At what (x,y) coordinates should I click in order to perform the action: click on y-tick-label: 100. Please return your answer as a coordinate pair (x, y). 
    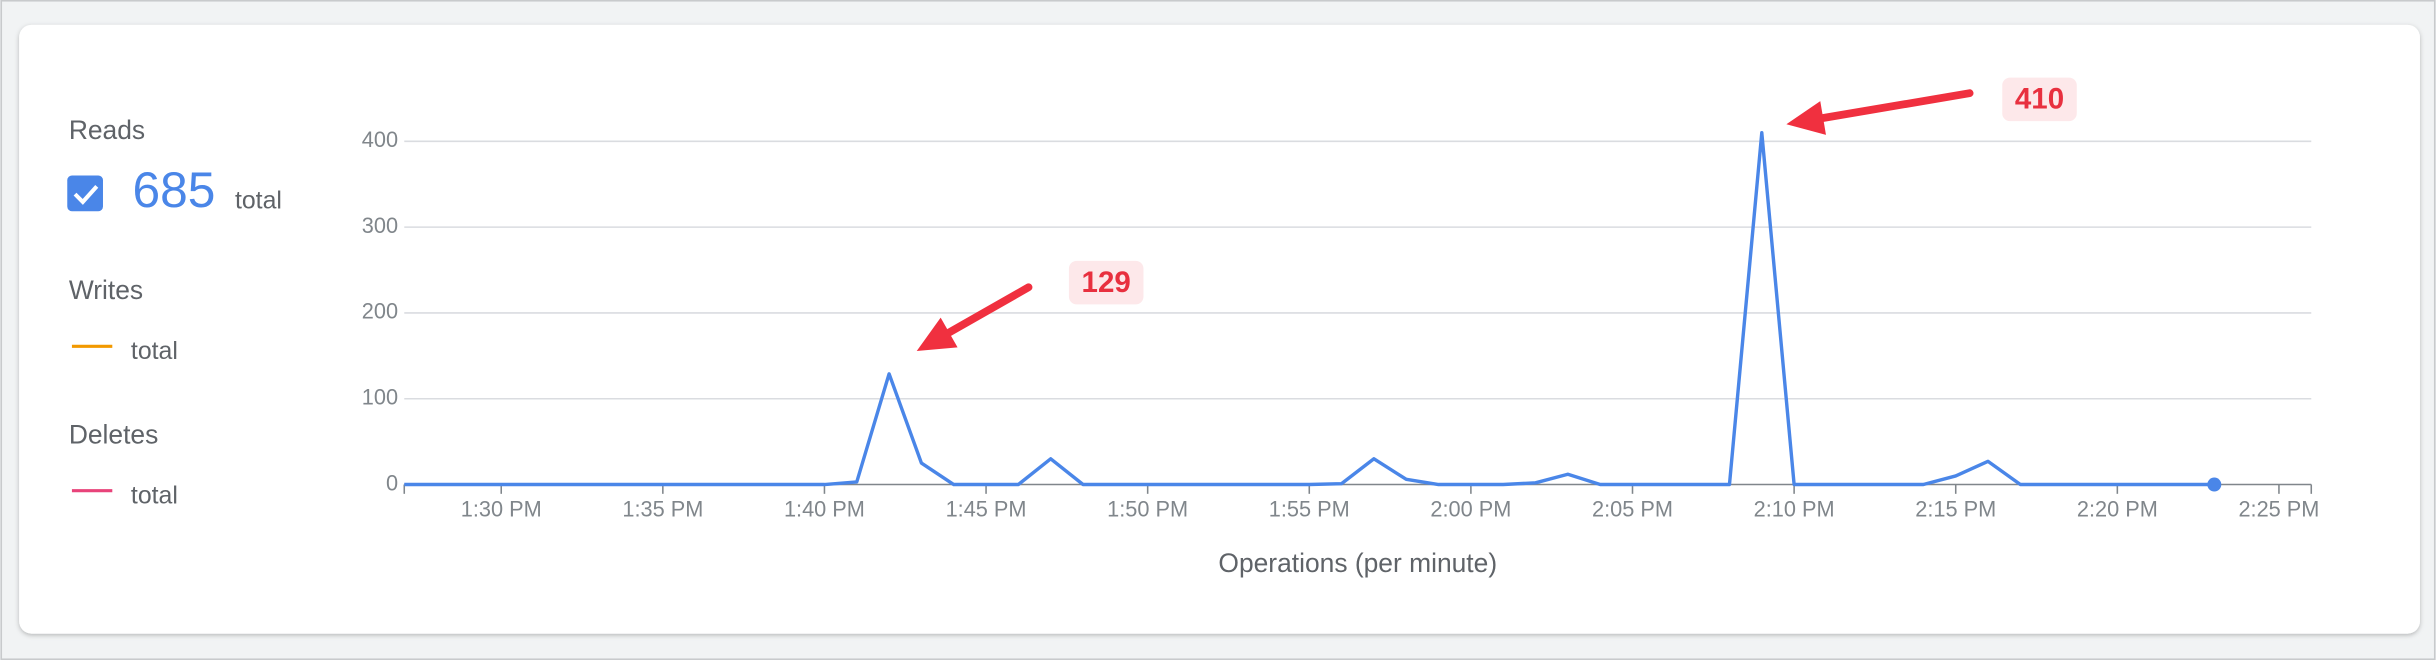
    Looking at the image, I should click on (380, 396).